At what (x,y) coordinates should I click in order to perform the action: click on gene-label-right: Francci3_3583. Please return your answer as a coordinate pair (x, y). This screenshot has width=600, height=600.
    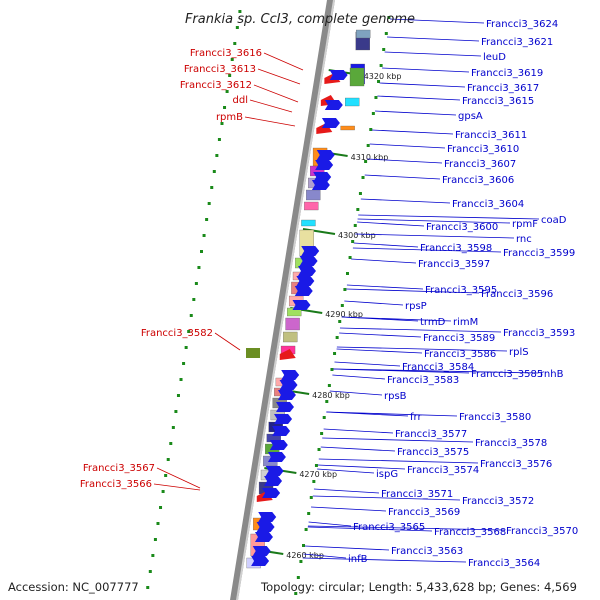
    Looking at the image, I should click on (423, 380).